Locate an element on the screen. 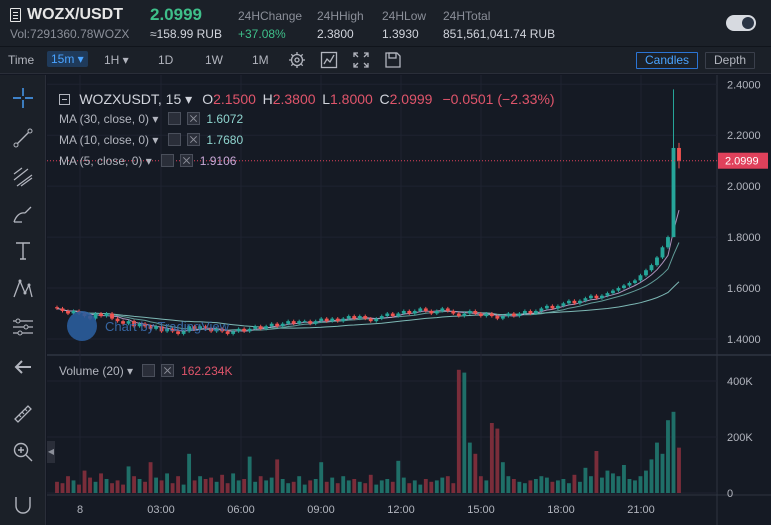 The width and height of the screenshot is (771, 525). interval-1h: 1H ▾ is located at coordinates (116, 60).